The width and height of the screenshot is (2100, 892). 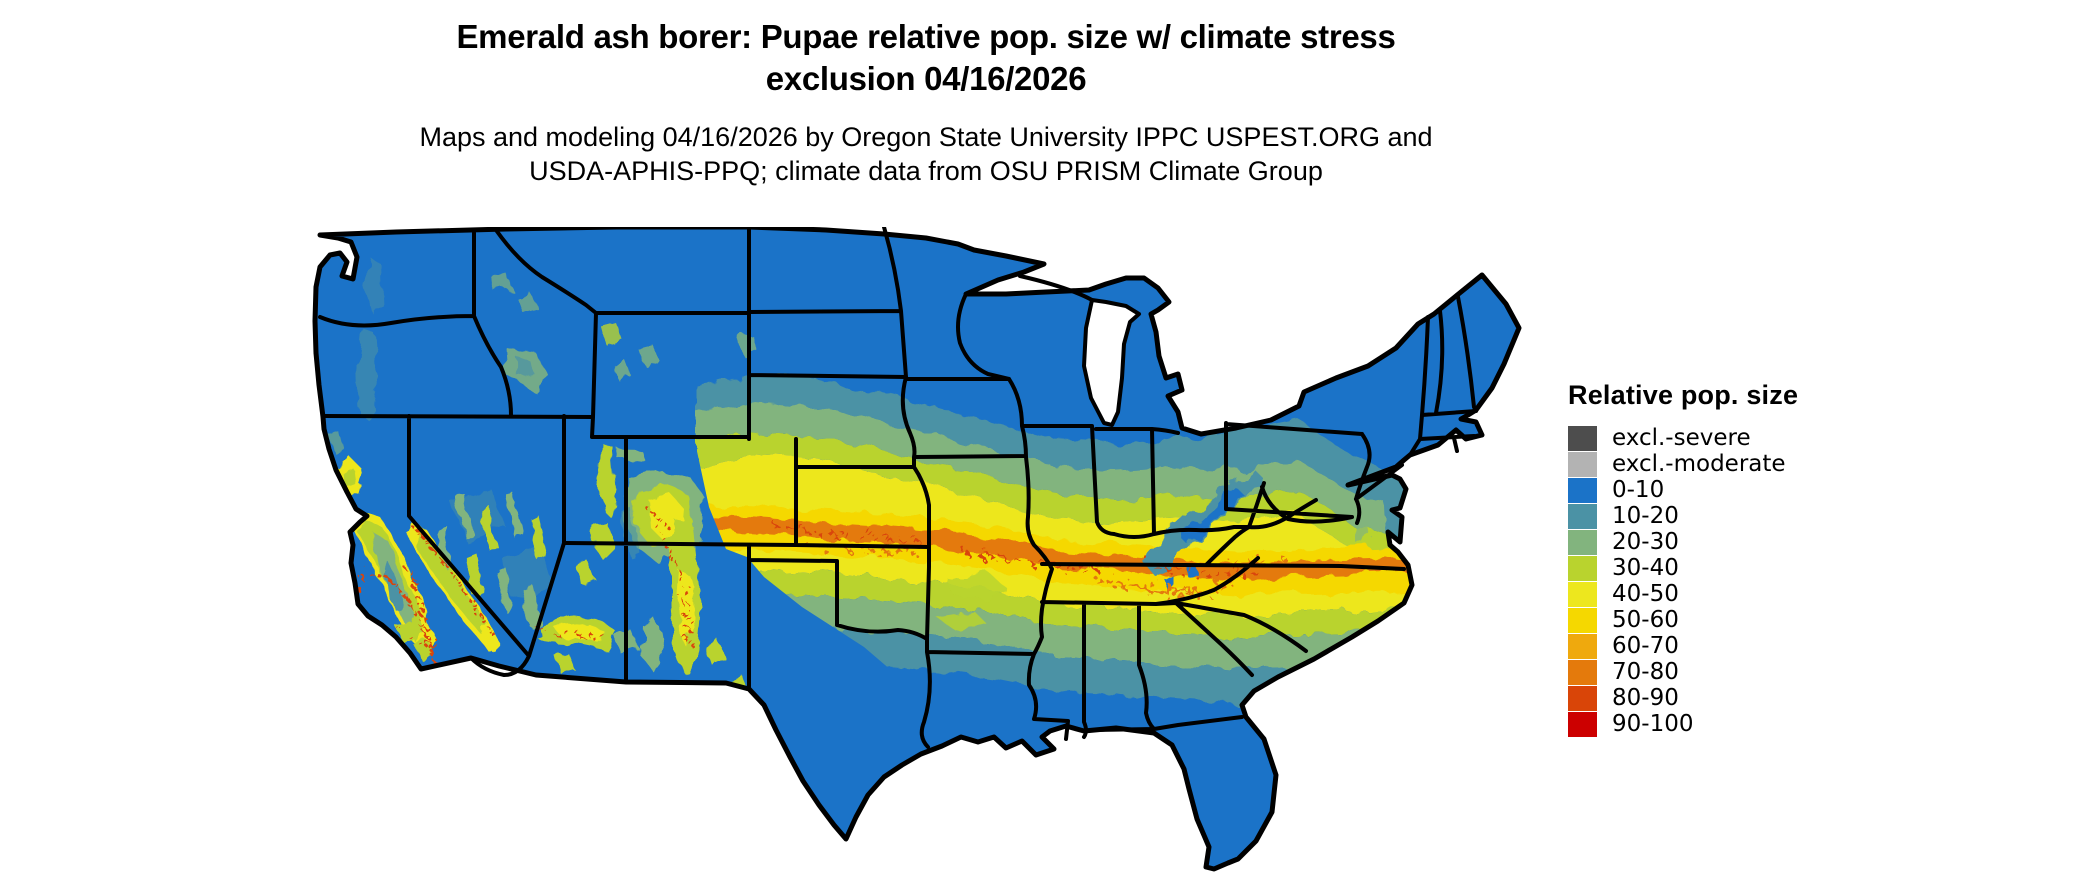 What do you see at coordinates (1699, 464) in the screenshot?
I see `legend-label: excl.-moderate` at bounding box center [1699, 464].